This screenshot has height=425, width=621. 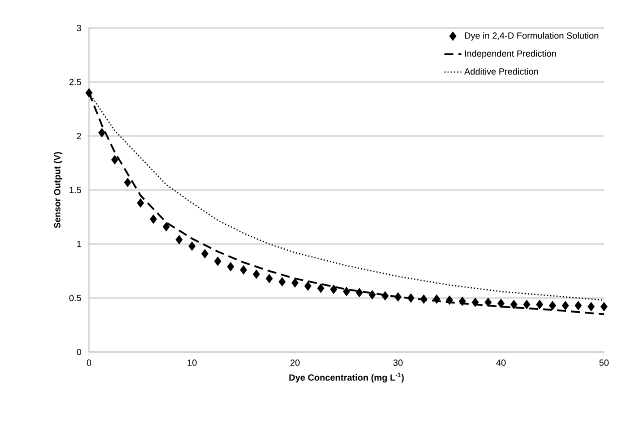 What do you see at coordinates (346, 377) in the screenshot?
I see `x-axis-title: Dye Concentration (mg L$^{-1}$)` at bounding box center [346, 377].